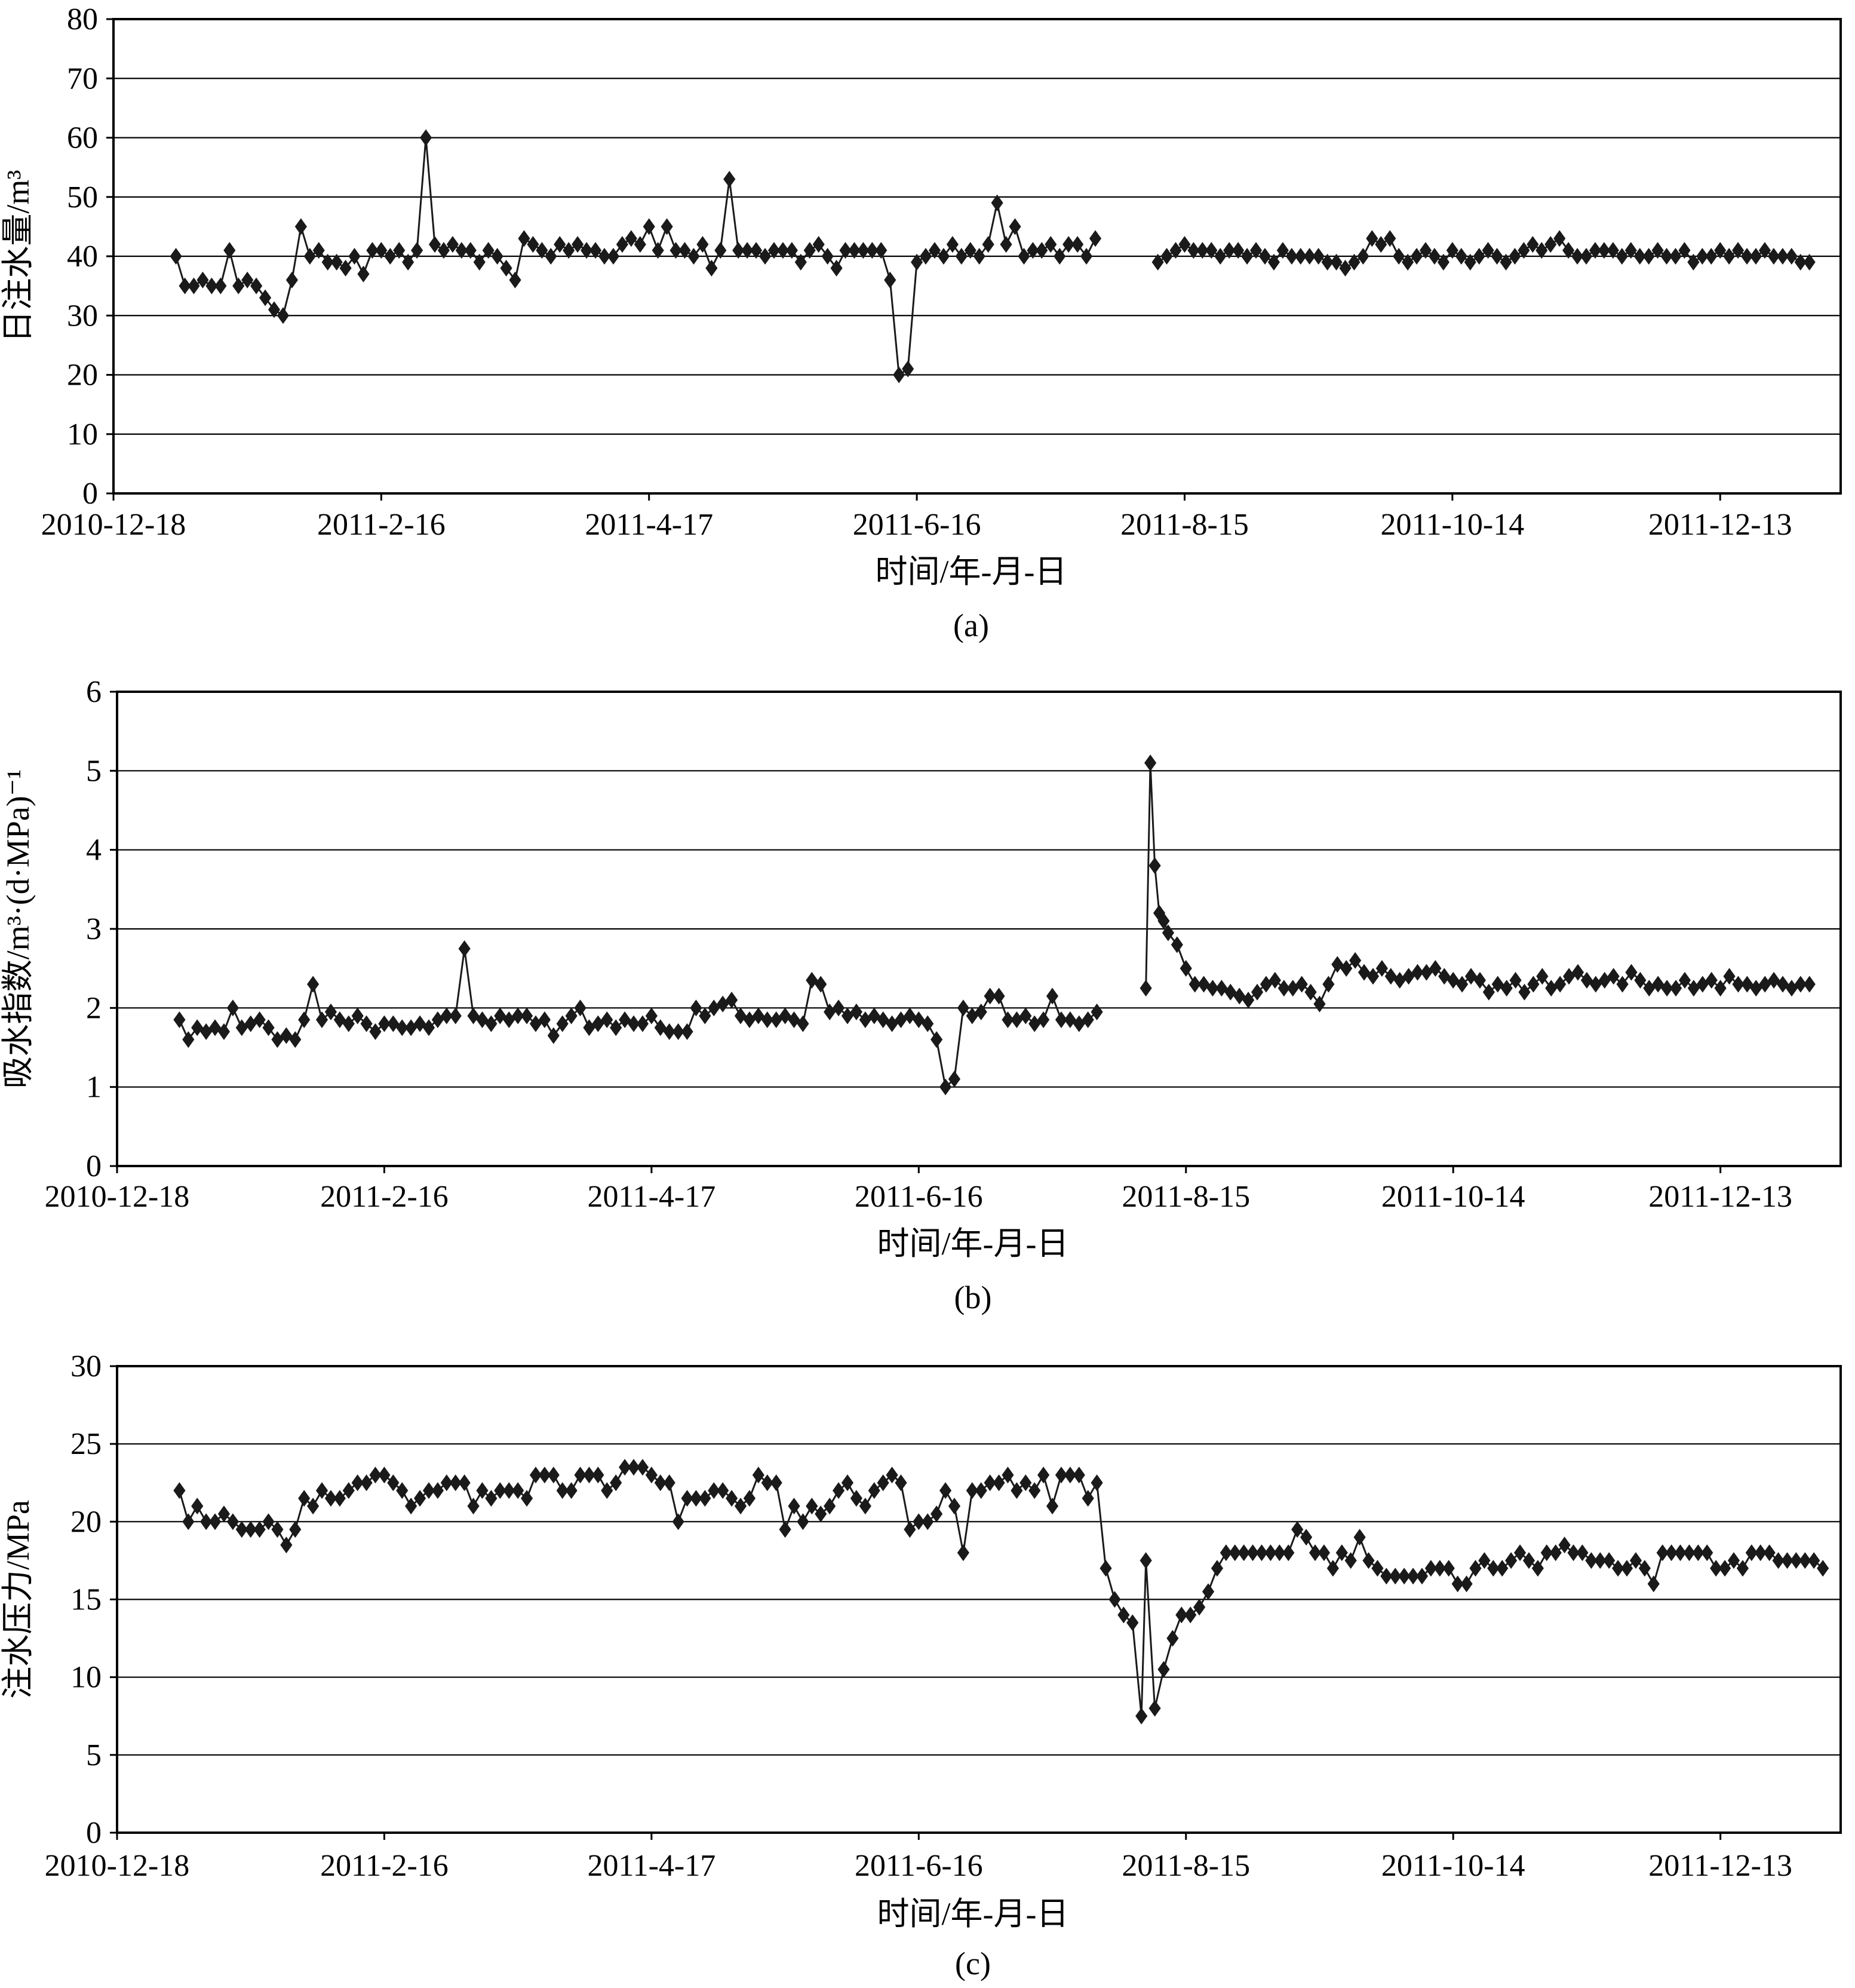 The width and height of the screenshot is (1855, 1988). What do you see at coordinates (94, 1166) in the screenshot?
I see `y-tick-label: 0` at bounding box center [94, 1166].